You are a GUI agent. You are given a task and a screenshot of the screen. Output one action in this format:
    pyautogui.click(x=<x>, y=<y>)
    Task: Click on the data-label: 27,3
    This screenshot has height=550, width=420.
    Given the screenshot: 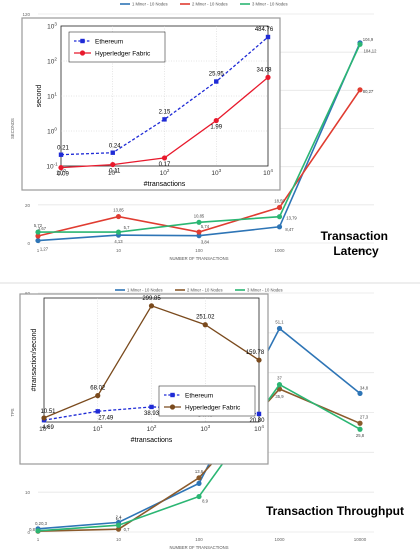 What is the action you would take?
    pyautogui.click(x=364, y=416)
    